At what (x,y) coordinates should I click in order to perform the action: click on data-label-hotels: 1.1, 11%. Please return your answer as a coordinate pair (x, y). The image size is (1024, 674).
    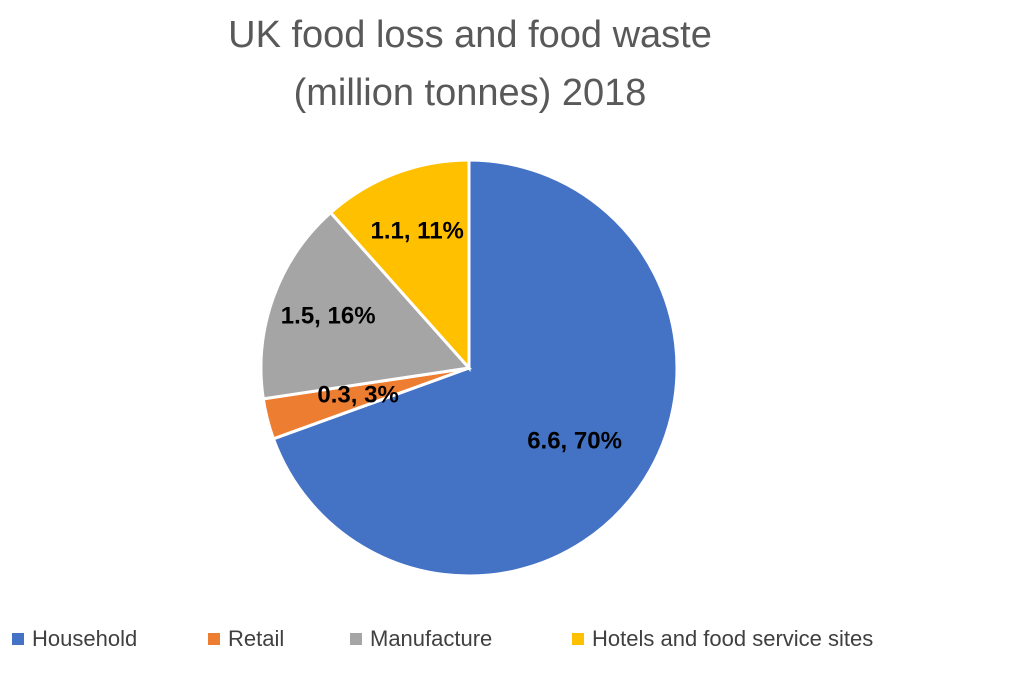
    Looking at the image, I should click on (416, 230).